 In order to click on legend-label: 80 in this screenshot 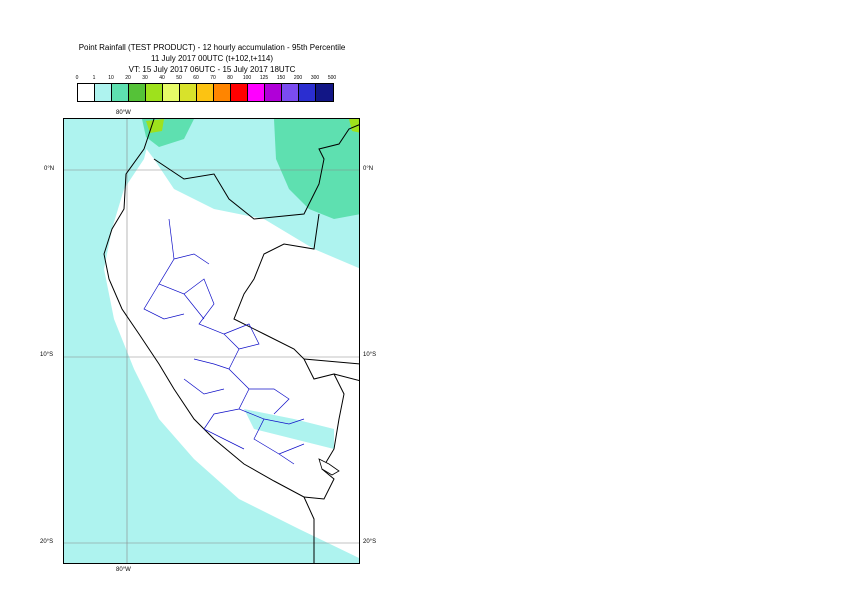, I will do `click(230, 78)`.